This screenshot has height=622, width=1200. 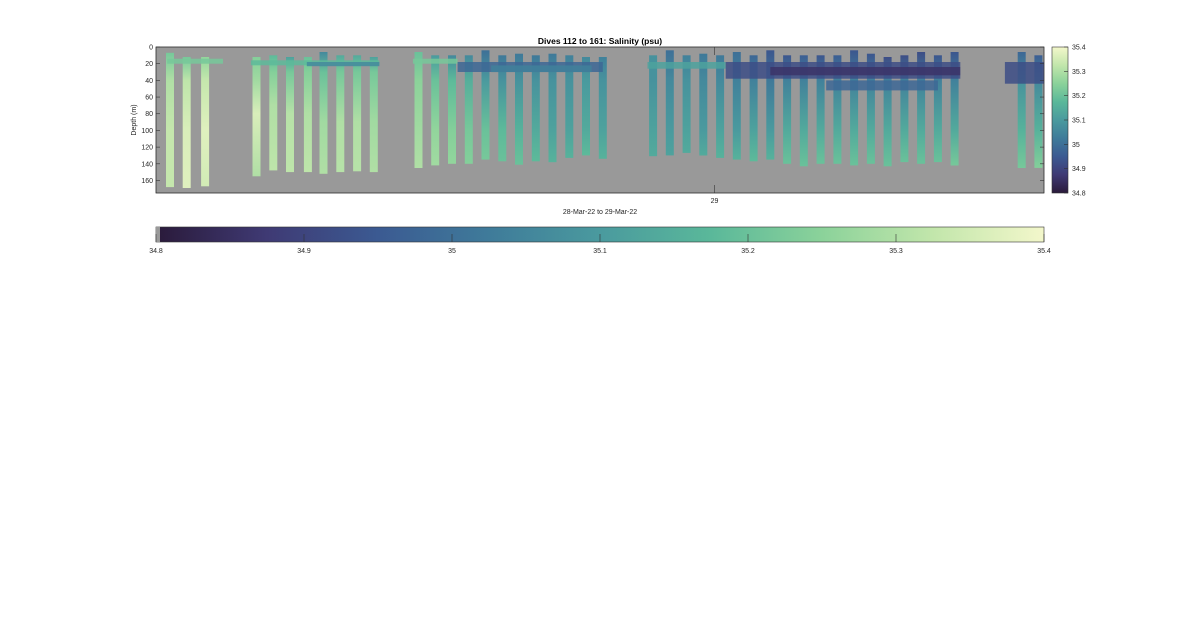 I want to click on y-tick-label: 100, so click(x=147, y=131).